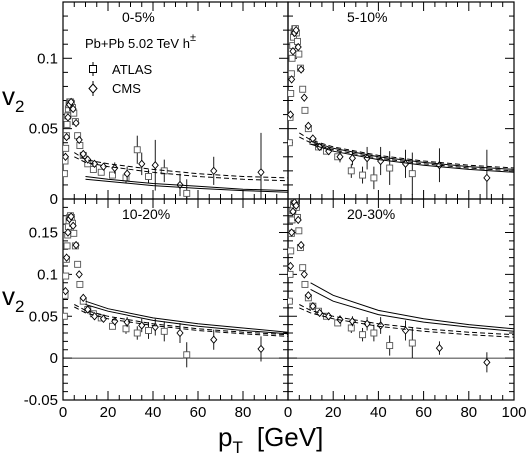 This screenshot has width=529, height=463. What do you see at coordinates (138, 17) in the screenshot?
I see `panel-title: 0-5%` at bounding box center [138, 17].